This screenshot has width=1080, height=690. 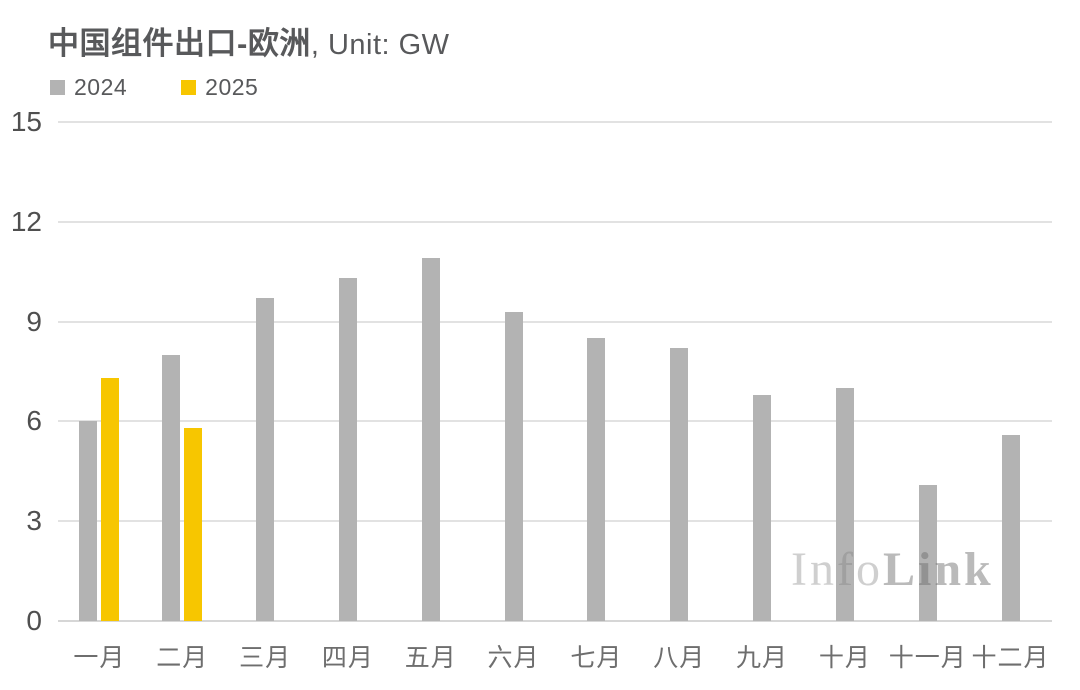 I want to click on legend-label: 2024, so click(x=101, y=87).